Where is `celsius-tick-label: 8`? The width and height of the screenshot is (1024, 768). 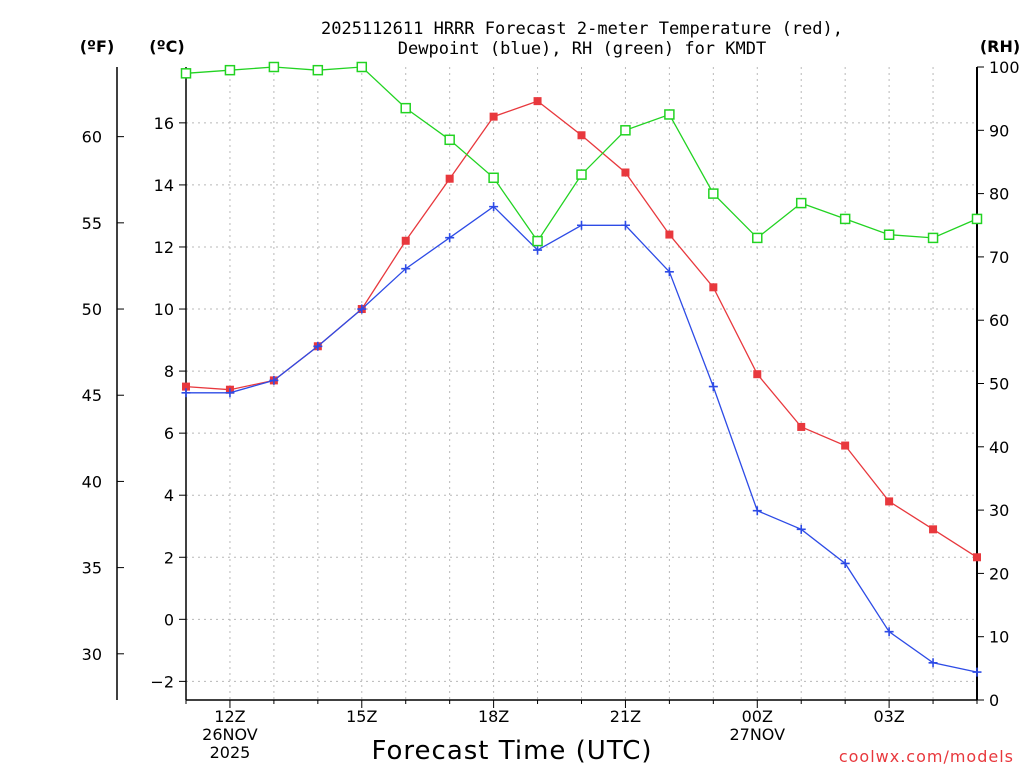 celsius-tick-label: 8 is located at coordinates (169, 371).